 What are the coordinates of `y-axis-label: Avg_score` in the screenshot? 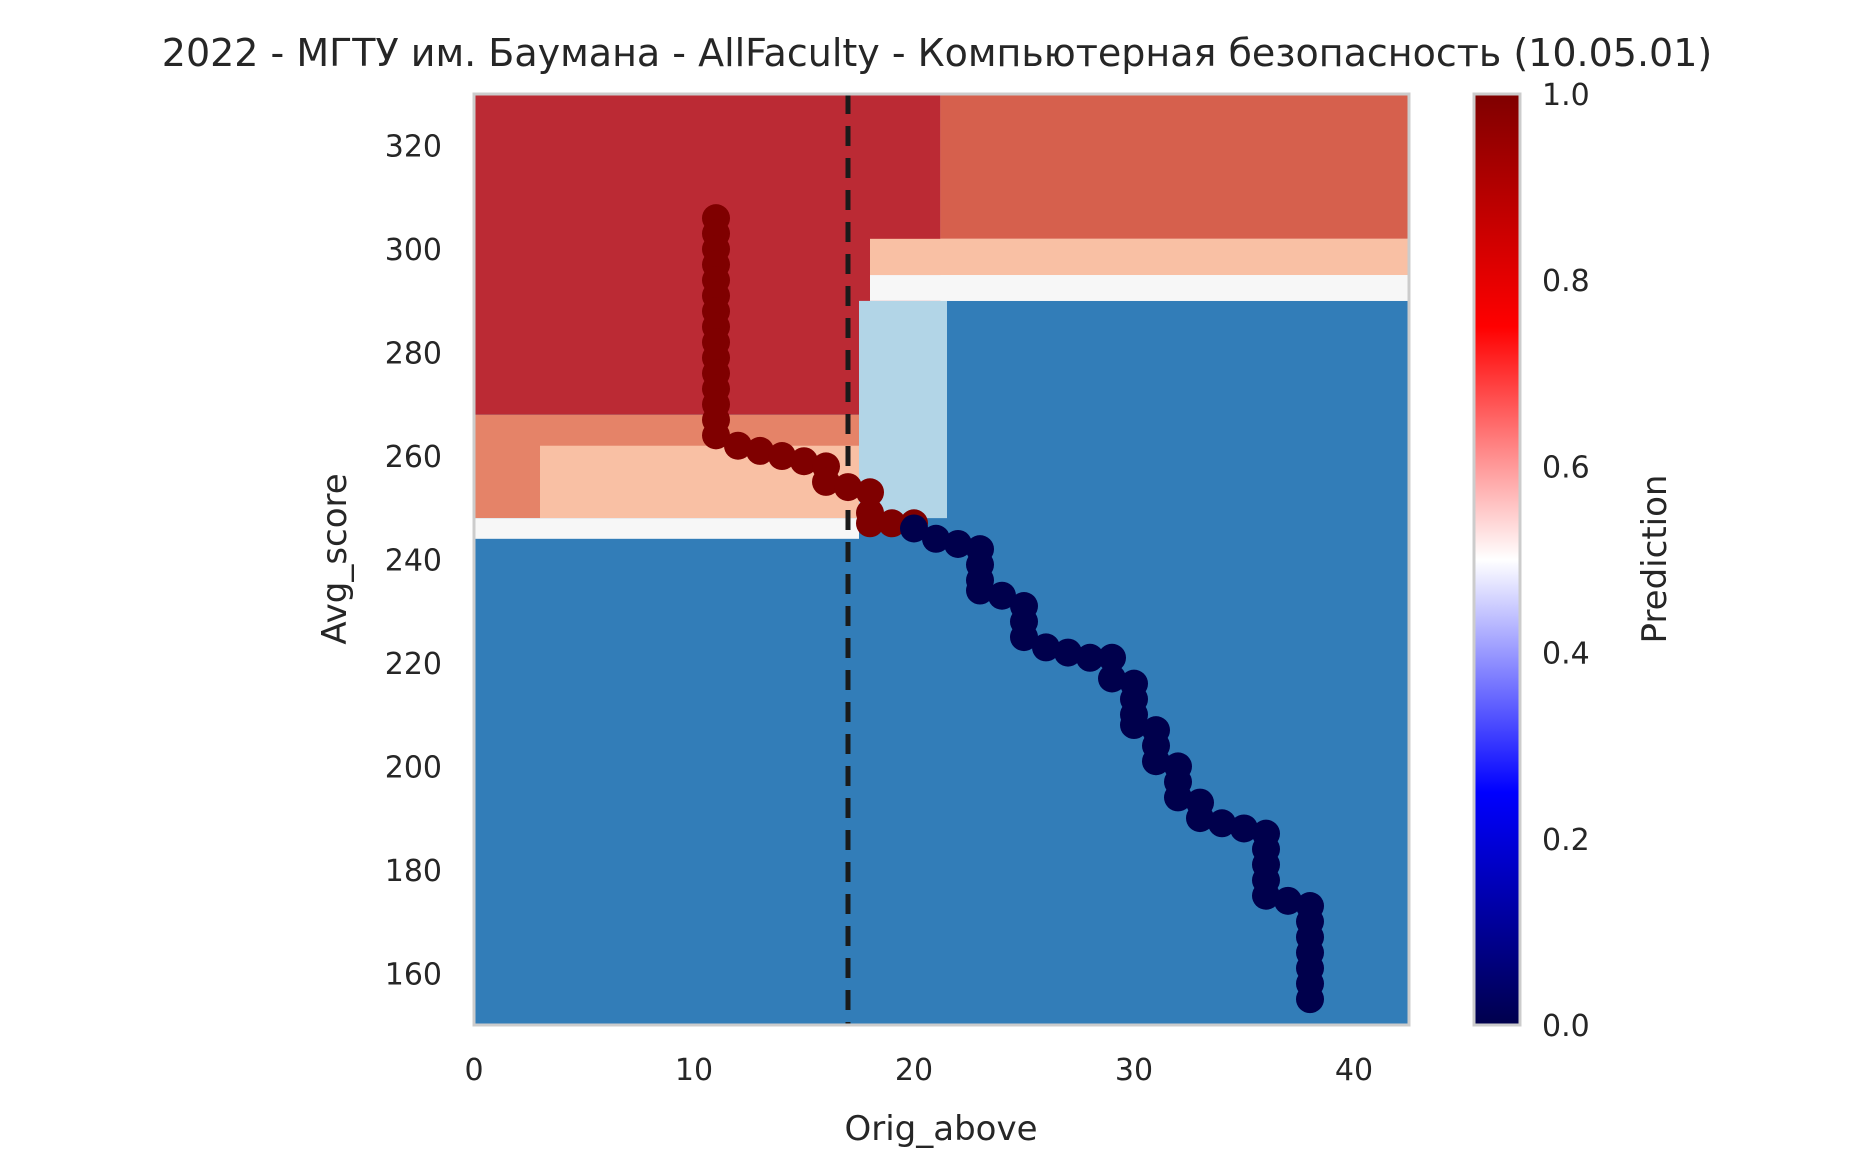 It's located at (335, 558).